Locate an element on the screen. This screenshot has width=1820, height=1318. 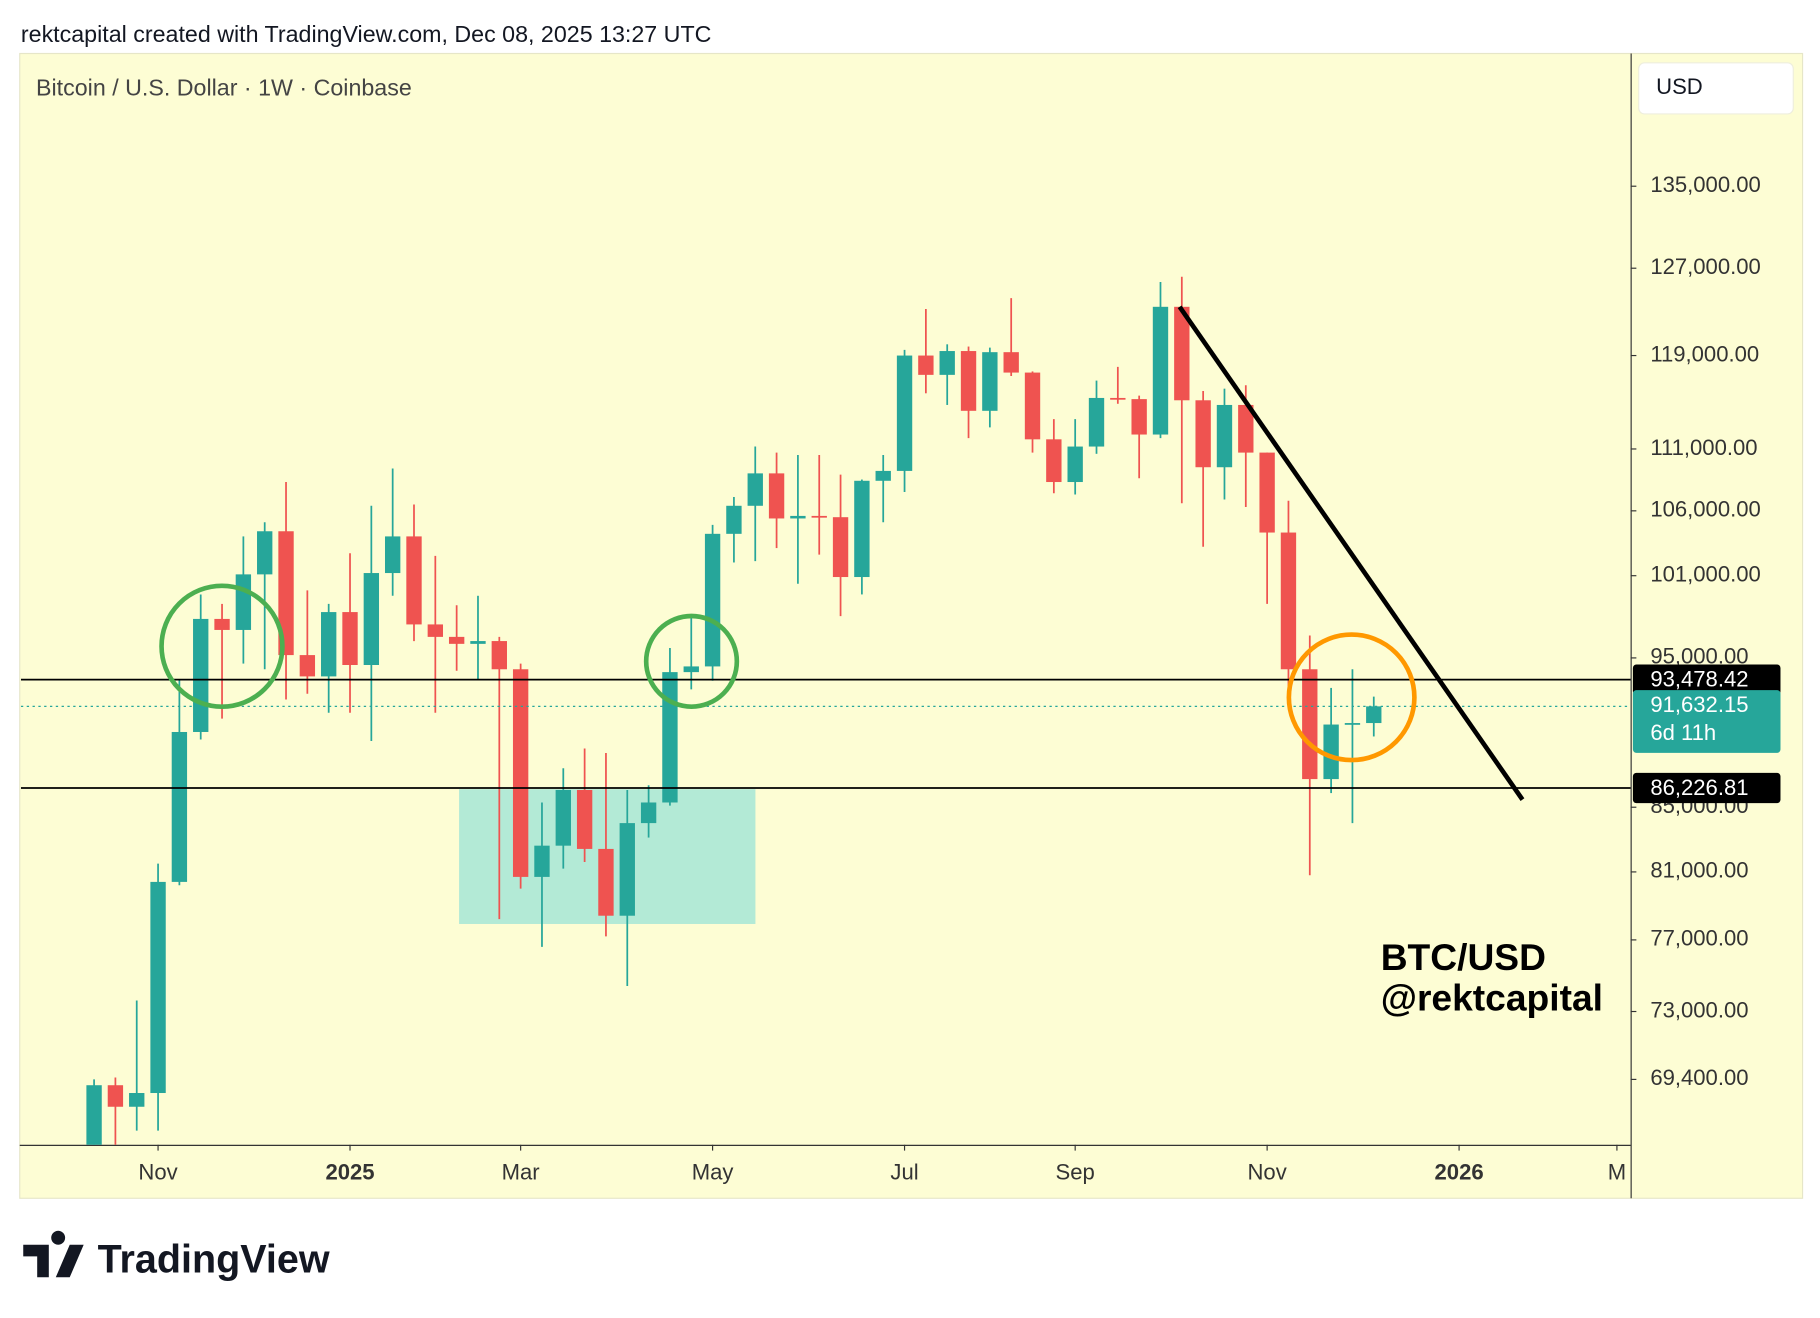
logo: TradingView is located at coordinates (176, 1256).